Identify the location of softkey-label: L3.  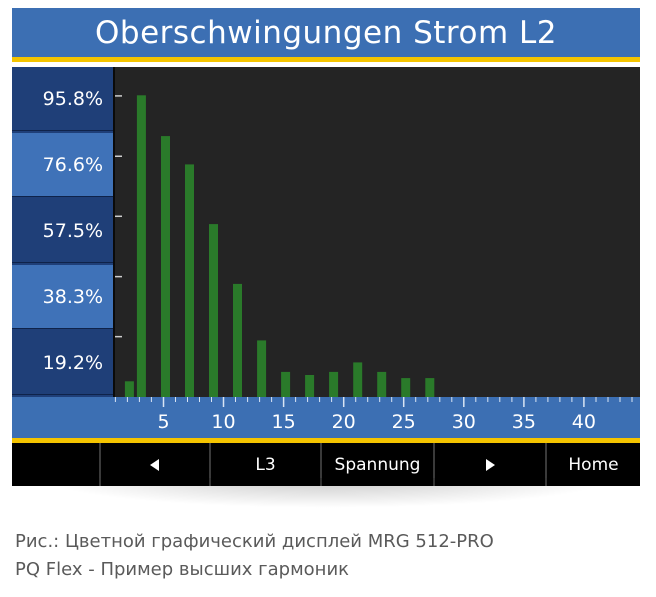
(265, 464).